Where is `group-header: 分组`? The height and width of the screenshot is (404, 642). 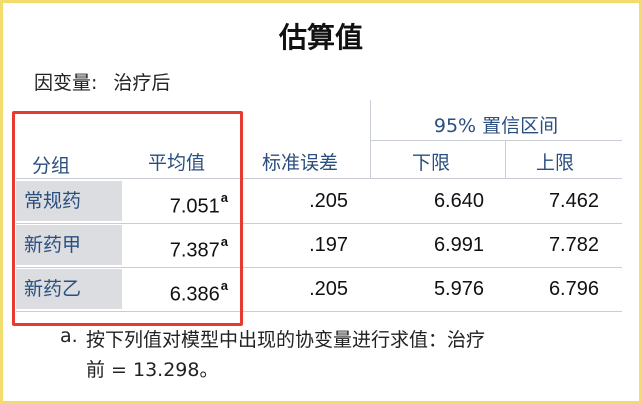 group-header: 分组 is located at coordinates (51, 166).